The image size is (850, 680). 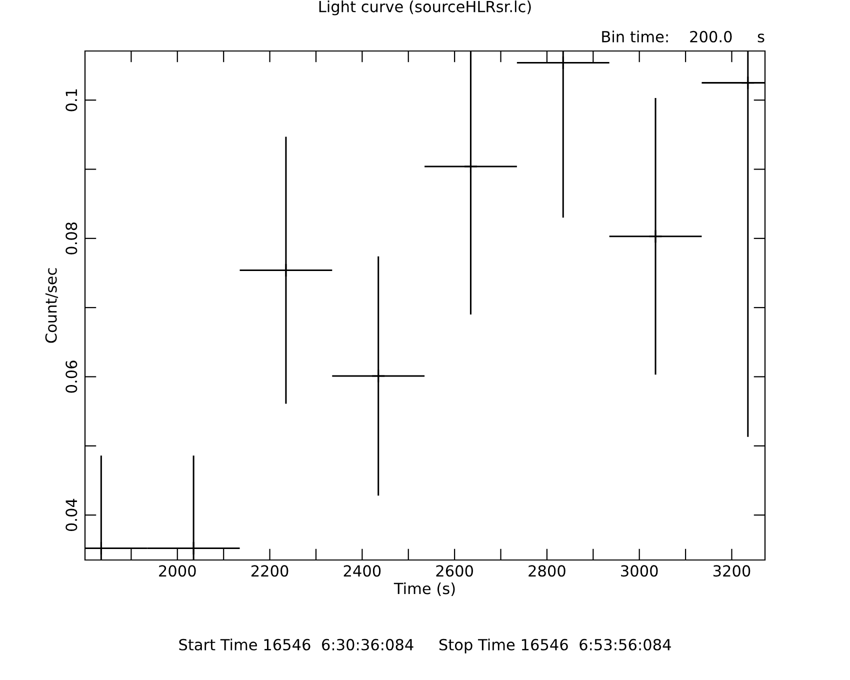 What do you see at coordinates (72, 238) in the screenshot?
I see `y-tick-label: 0.08` at bounding box center [72, 238].